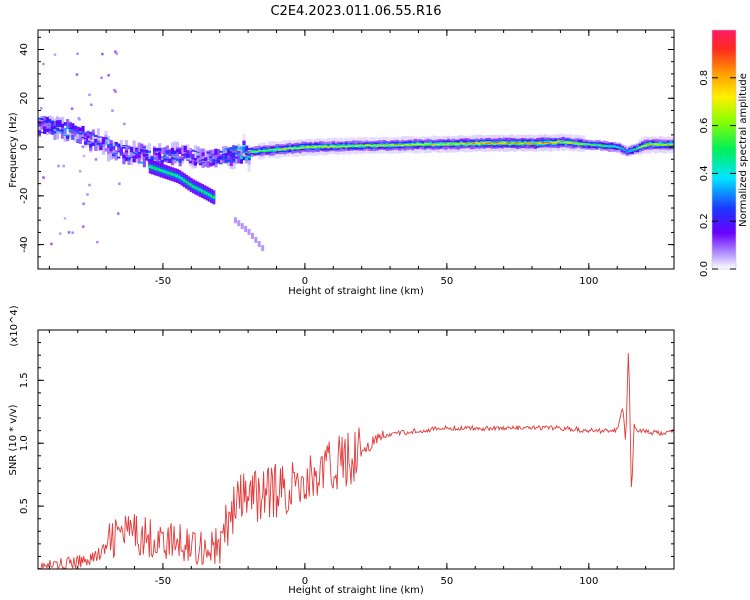 The image size is (750, 600). I want to click on y-tick-label: -20, so click(24, 196).